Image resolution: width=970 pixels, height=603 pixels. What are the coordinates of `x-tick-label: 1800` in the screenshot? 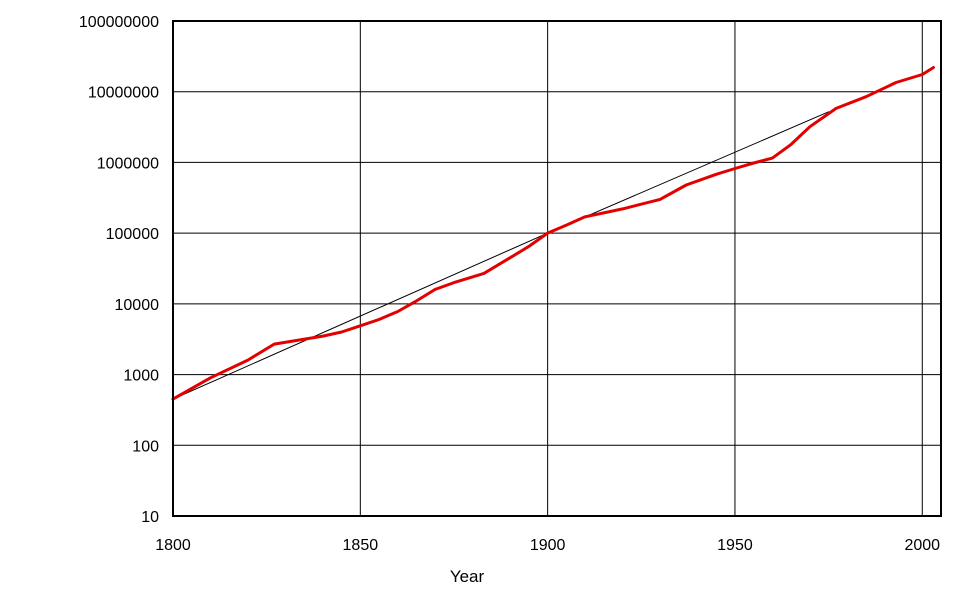 It's located at (173, 545).